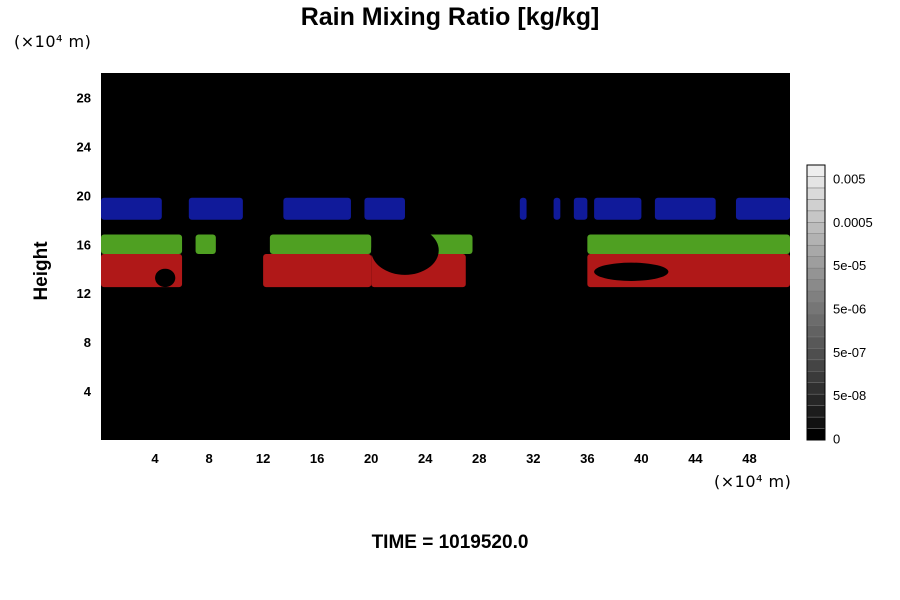 The width and height of the screenshot is (900, 600). I want to click on chart-title: Rain Mixing Ratio [kg/kg], so click(450, 17).